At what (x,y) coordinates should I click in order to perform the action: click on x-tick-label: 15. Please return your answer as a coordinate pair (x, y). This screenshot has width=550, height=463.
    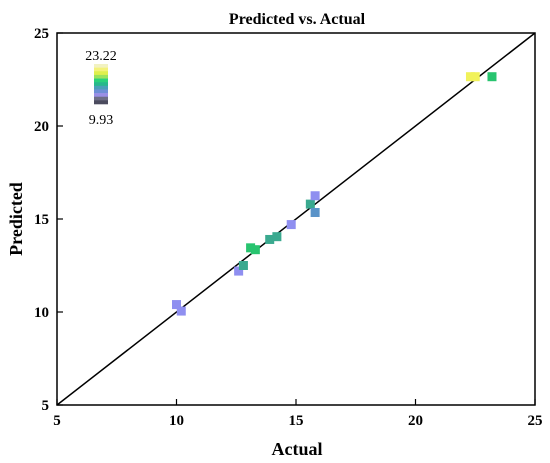
    Looking at the image, I should click on (296, 421).